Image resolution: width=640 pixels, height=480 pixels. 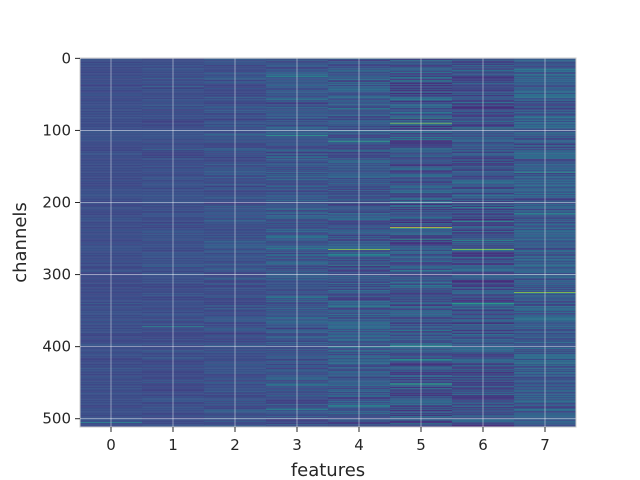 What do you see at coordinates (235, 445) in the screenshot?
I see `x-tick-label: 2` at bounding box center [235, 445].